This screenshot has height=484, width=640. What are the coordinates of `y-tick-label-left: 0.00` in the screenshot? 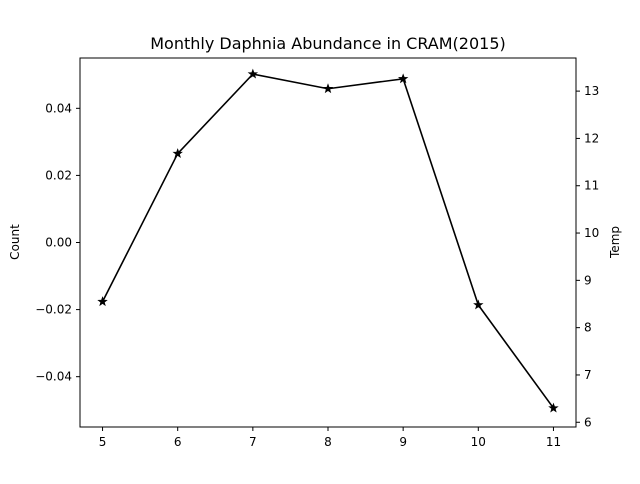 It's located at (58, 243).